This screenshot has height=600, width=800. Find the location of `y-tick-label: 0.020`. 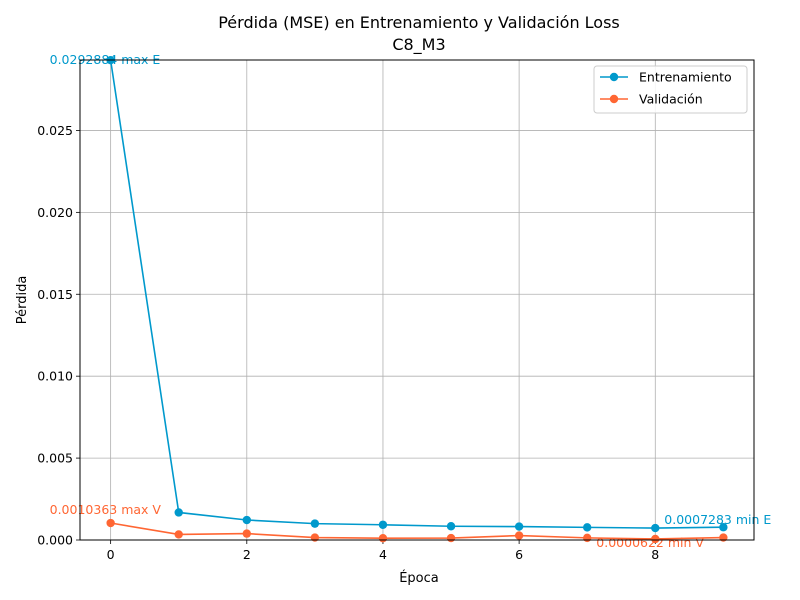

y-tick-label: 0.020 is located at coordinates (55, 212).